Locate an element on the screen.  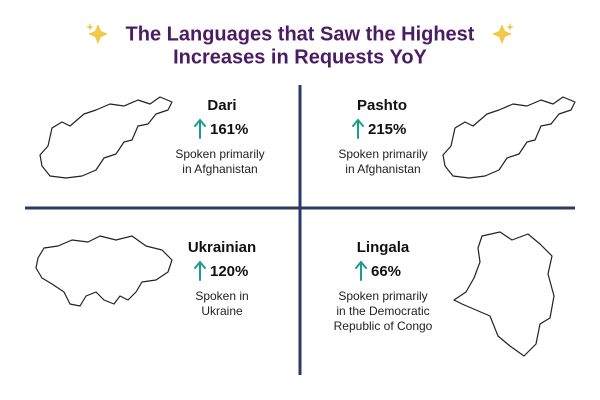
title-line: The Languages that Saw the Highest is located at coordinates (300, 34).